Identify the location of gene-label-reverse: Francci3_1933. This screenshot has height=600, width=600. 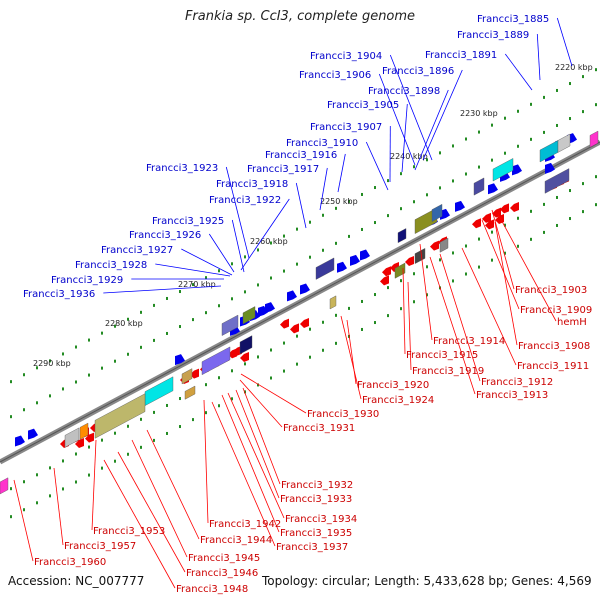
(316, 499).